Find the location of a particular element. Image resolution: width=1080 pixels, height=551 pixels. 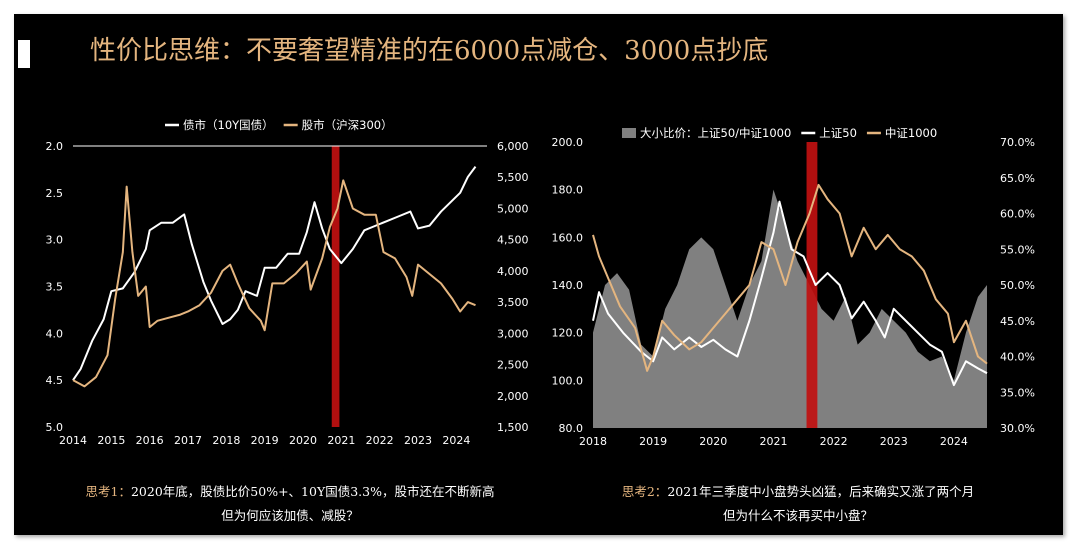

chart2-y-left-tick: 200.0 is located at coordinates (568, 142).